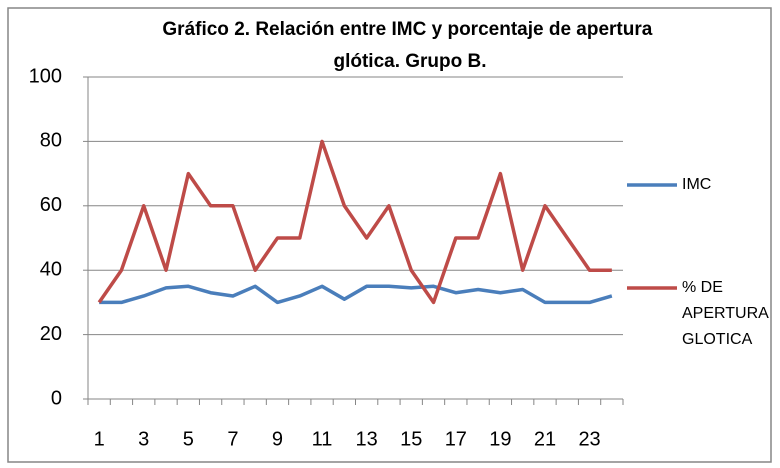 This screenshot has width=780, height=468. Describe the element at coordinates (99, 439) in the screenshot. I see `x-tick-label: 1` at that location.